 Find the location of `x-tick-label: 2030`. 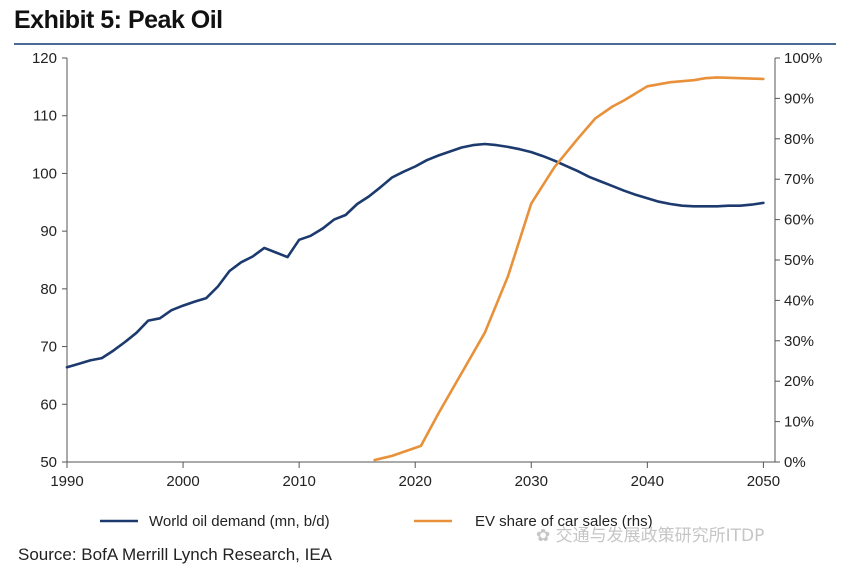

x-tick-label: 2030 is located at coordinates (531, 481).